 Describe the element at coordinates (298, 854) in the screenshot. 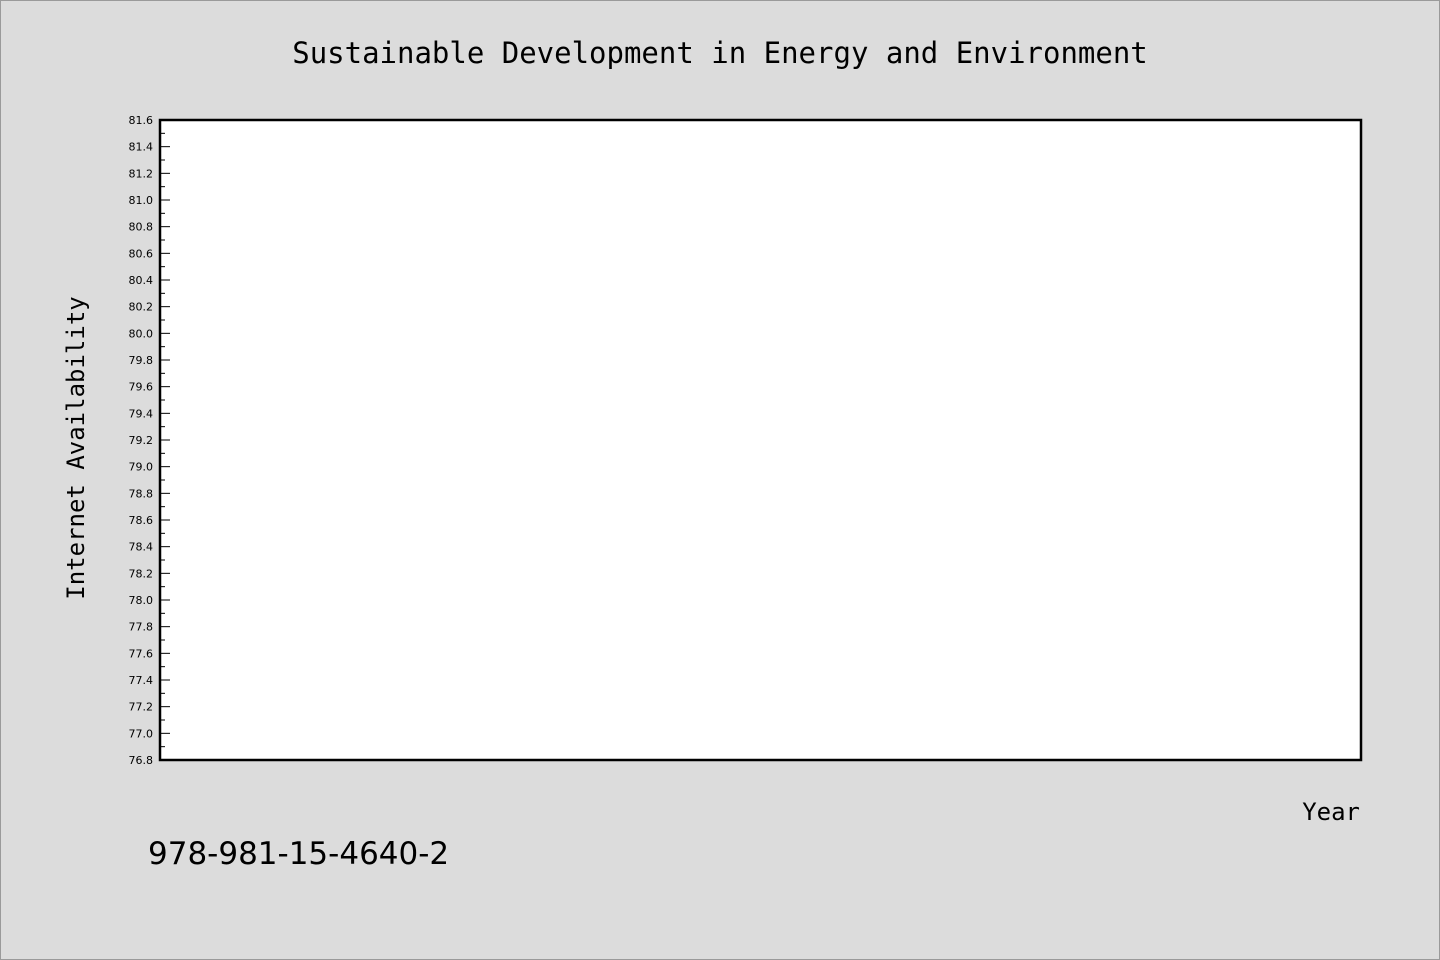

I see `isbn-text: 978-981-15-4640-2` at that location.